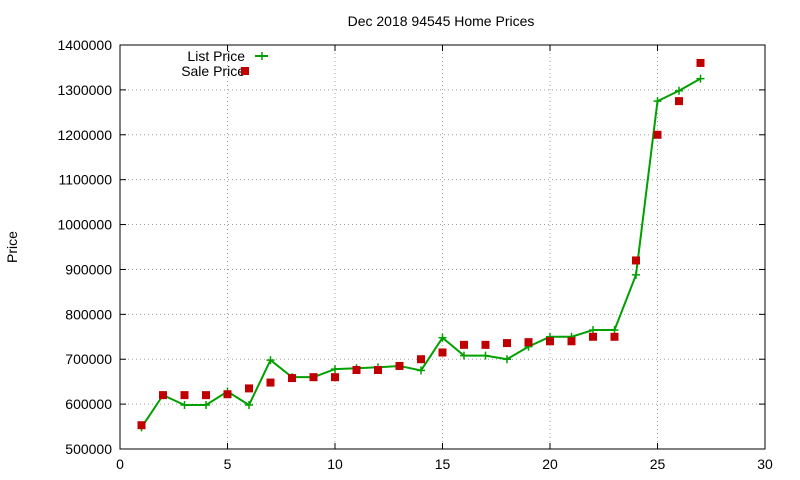 The image size is (800, 480). Describe the element at coordinates (213, 71) in the screenshot. I see `legend-label-sale-price: Sale Price` at that location.